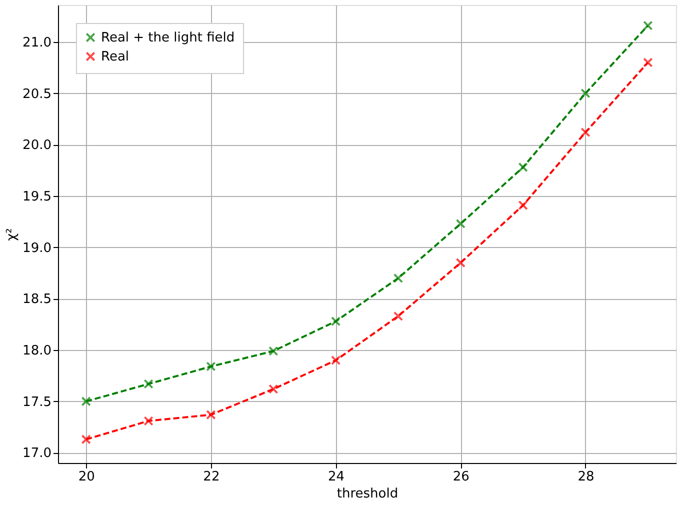 The width and height of the screenshot is (681, 505). I want to click on x-tick-label: 28, so click(586, 477).